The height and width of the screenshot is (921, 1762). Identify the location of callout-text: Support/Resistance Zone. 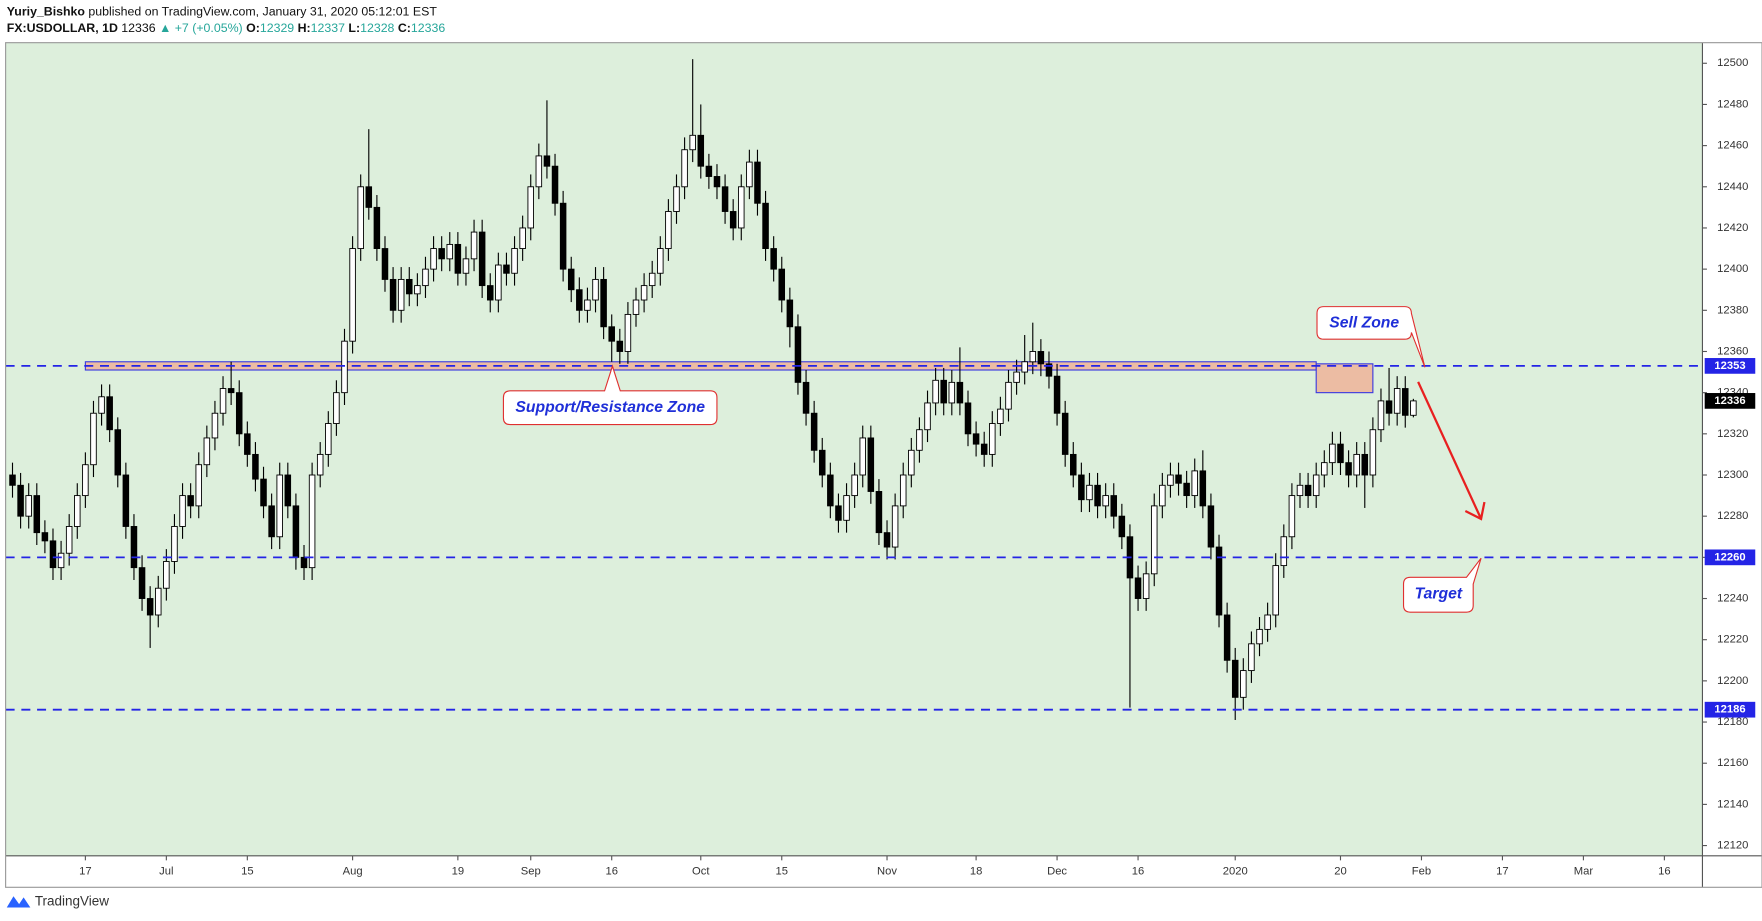
(610, 407).